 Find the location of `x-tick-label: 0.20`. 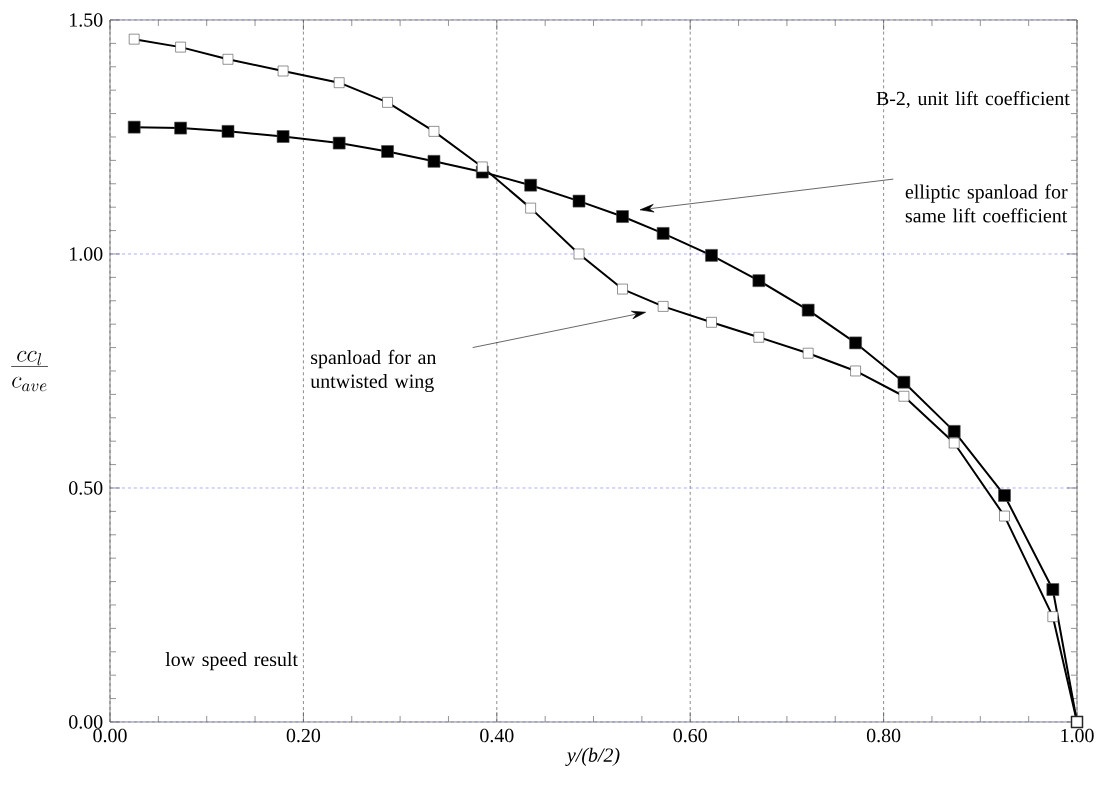

x-tick-label: 0.20 is located at coordinates (303, 735).